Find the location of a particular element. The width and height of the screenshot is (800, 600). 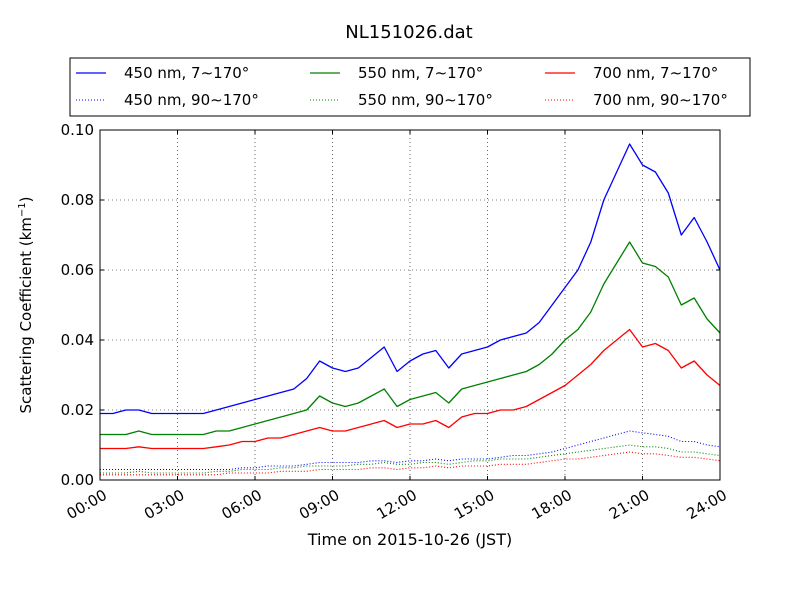

y-axis-label: Scattering Coefficient (km−1) is located at coordinates (26, 304).